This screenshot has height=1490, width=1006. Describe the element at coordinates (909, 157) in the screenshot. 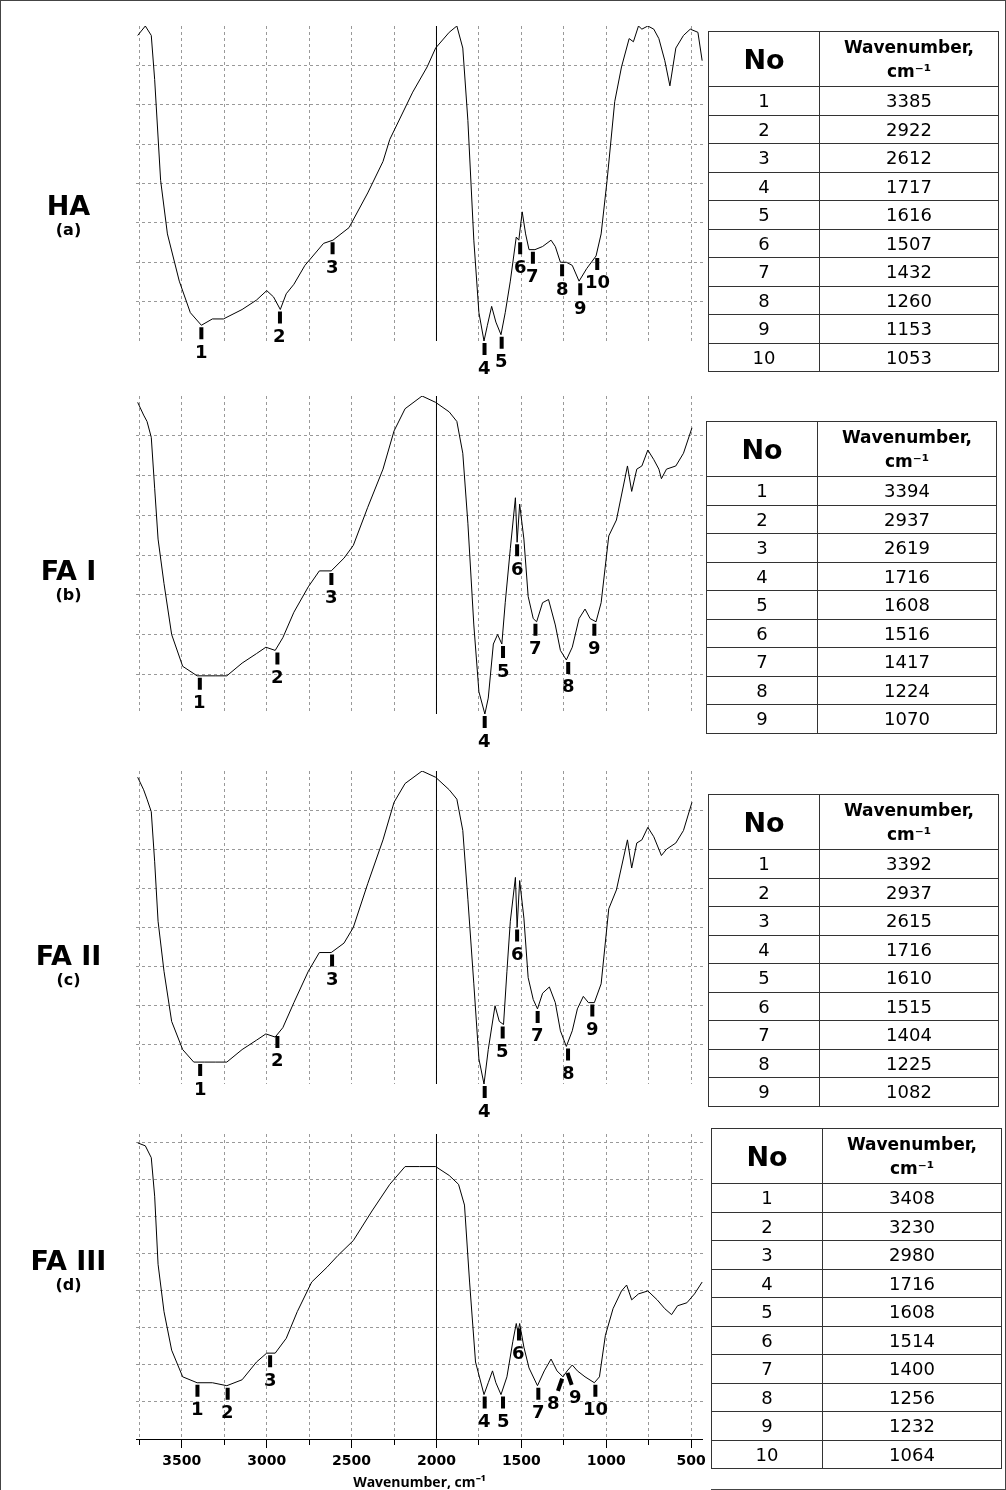

I see `text: 2612` at that location.